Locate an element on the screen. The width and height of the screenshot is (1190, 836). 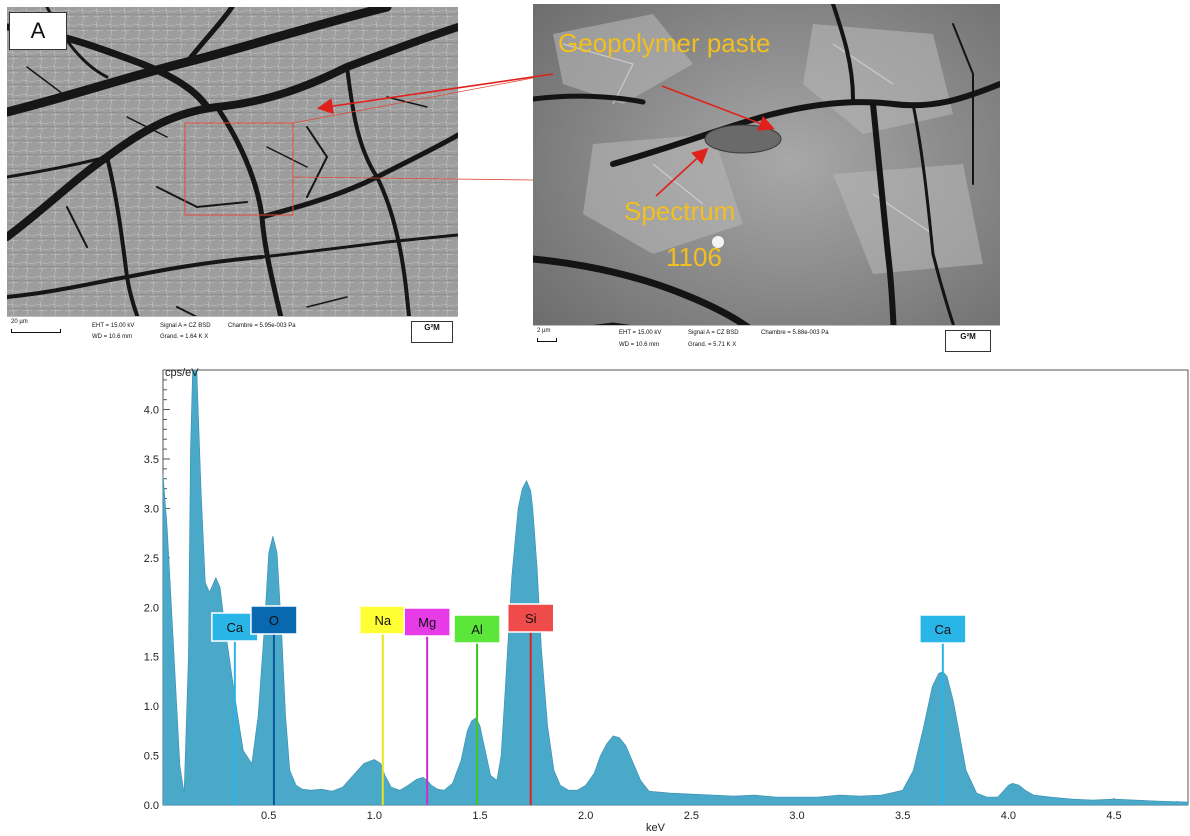
element-label-o: O is located at coordinates (274, 620).